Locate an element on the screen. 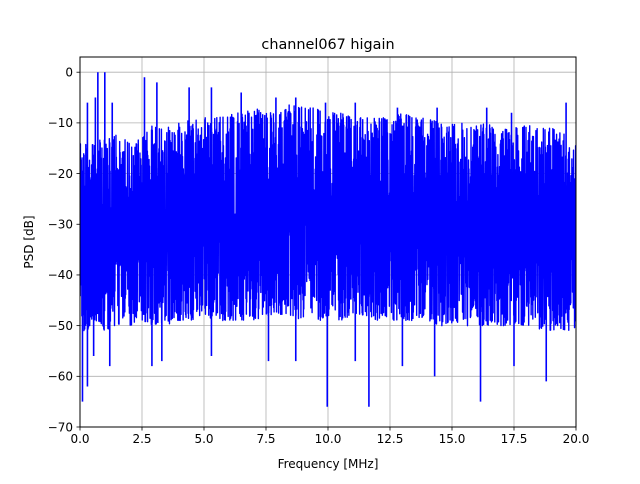 This screenshot has width=640, height=484. y-tick-label: −30 is located at coordinates (60, 225).